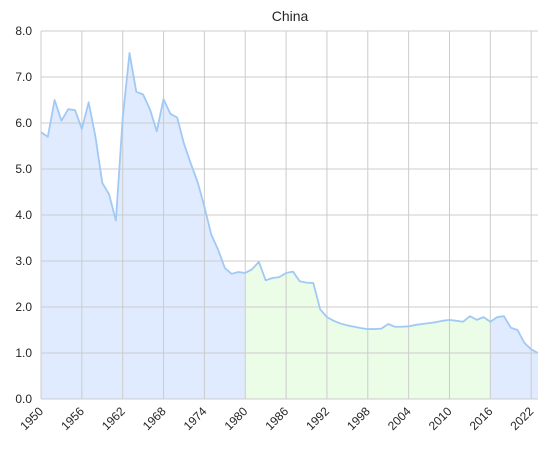 The width and height of the screenshot is (547, 451). What do you see at coordinates (72, 418) in the screenshot?
I see `x-tick-label: 1956` at bounding box center [72, 418].